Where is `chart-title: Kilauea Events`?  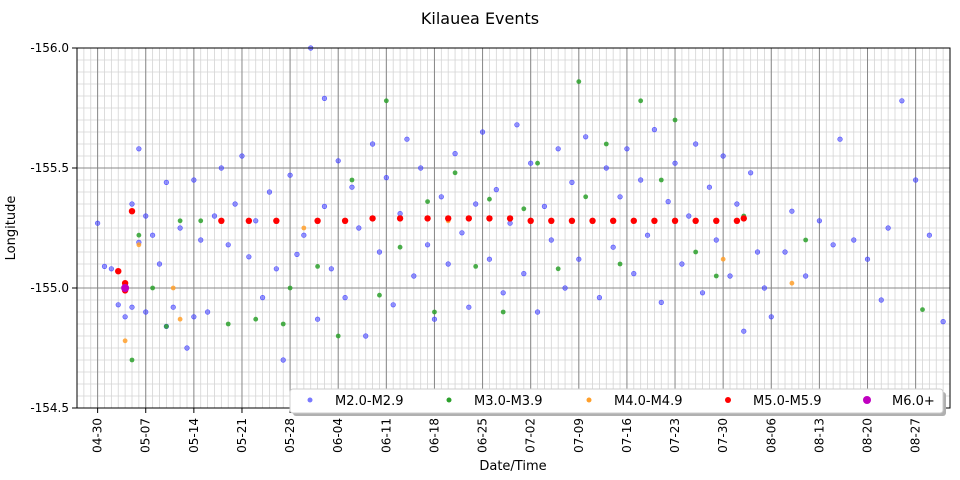 chart-title: Kilauea Events is located at coordinates (480, 18).